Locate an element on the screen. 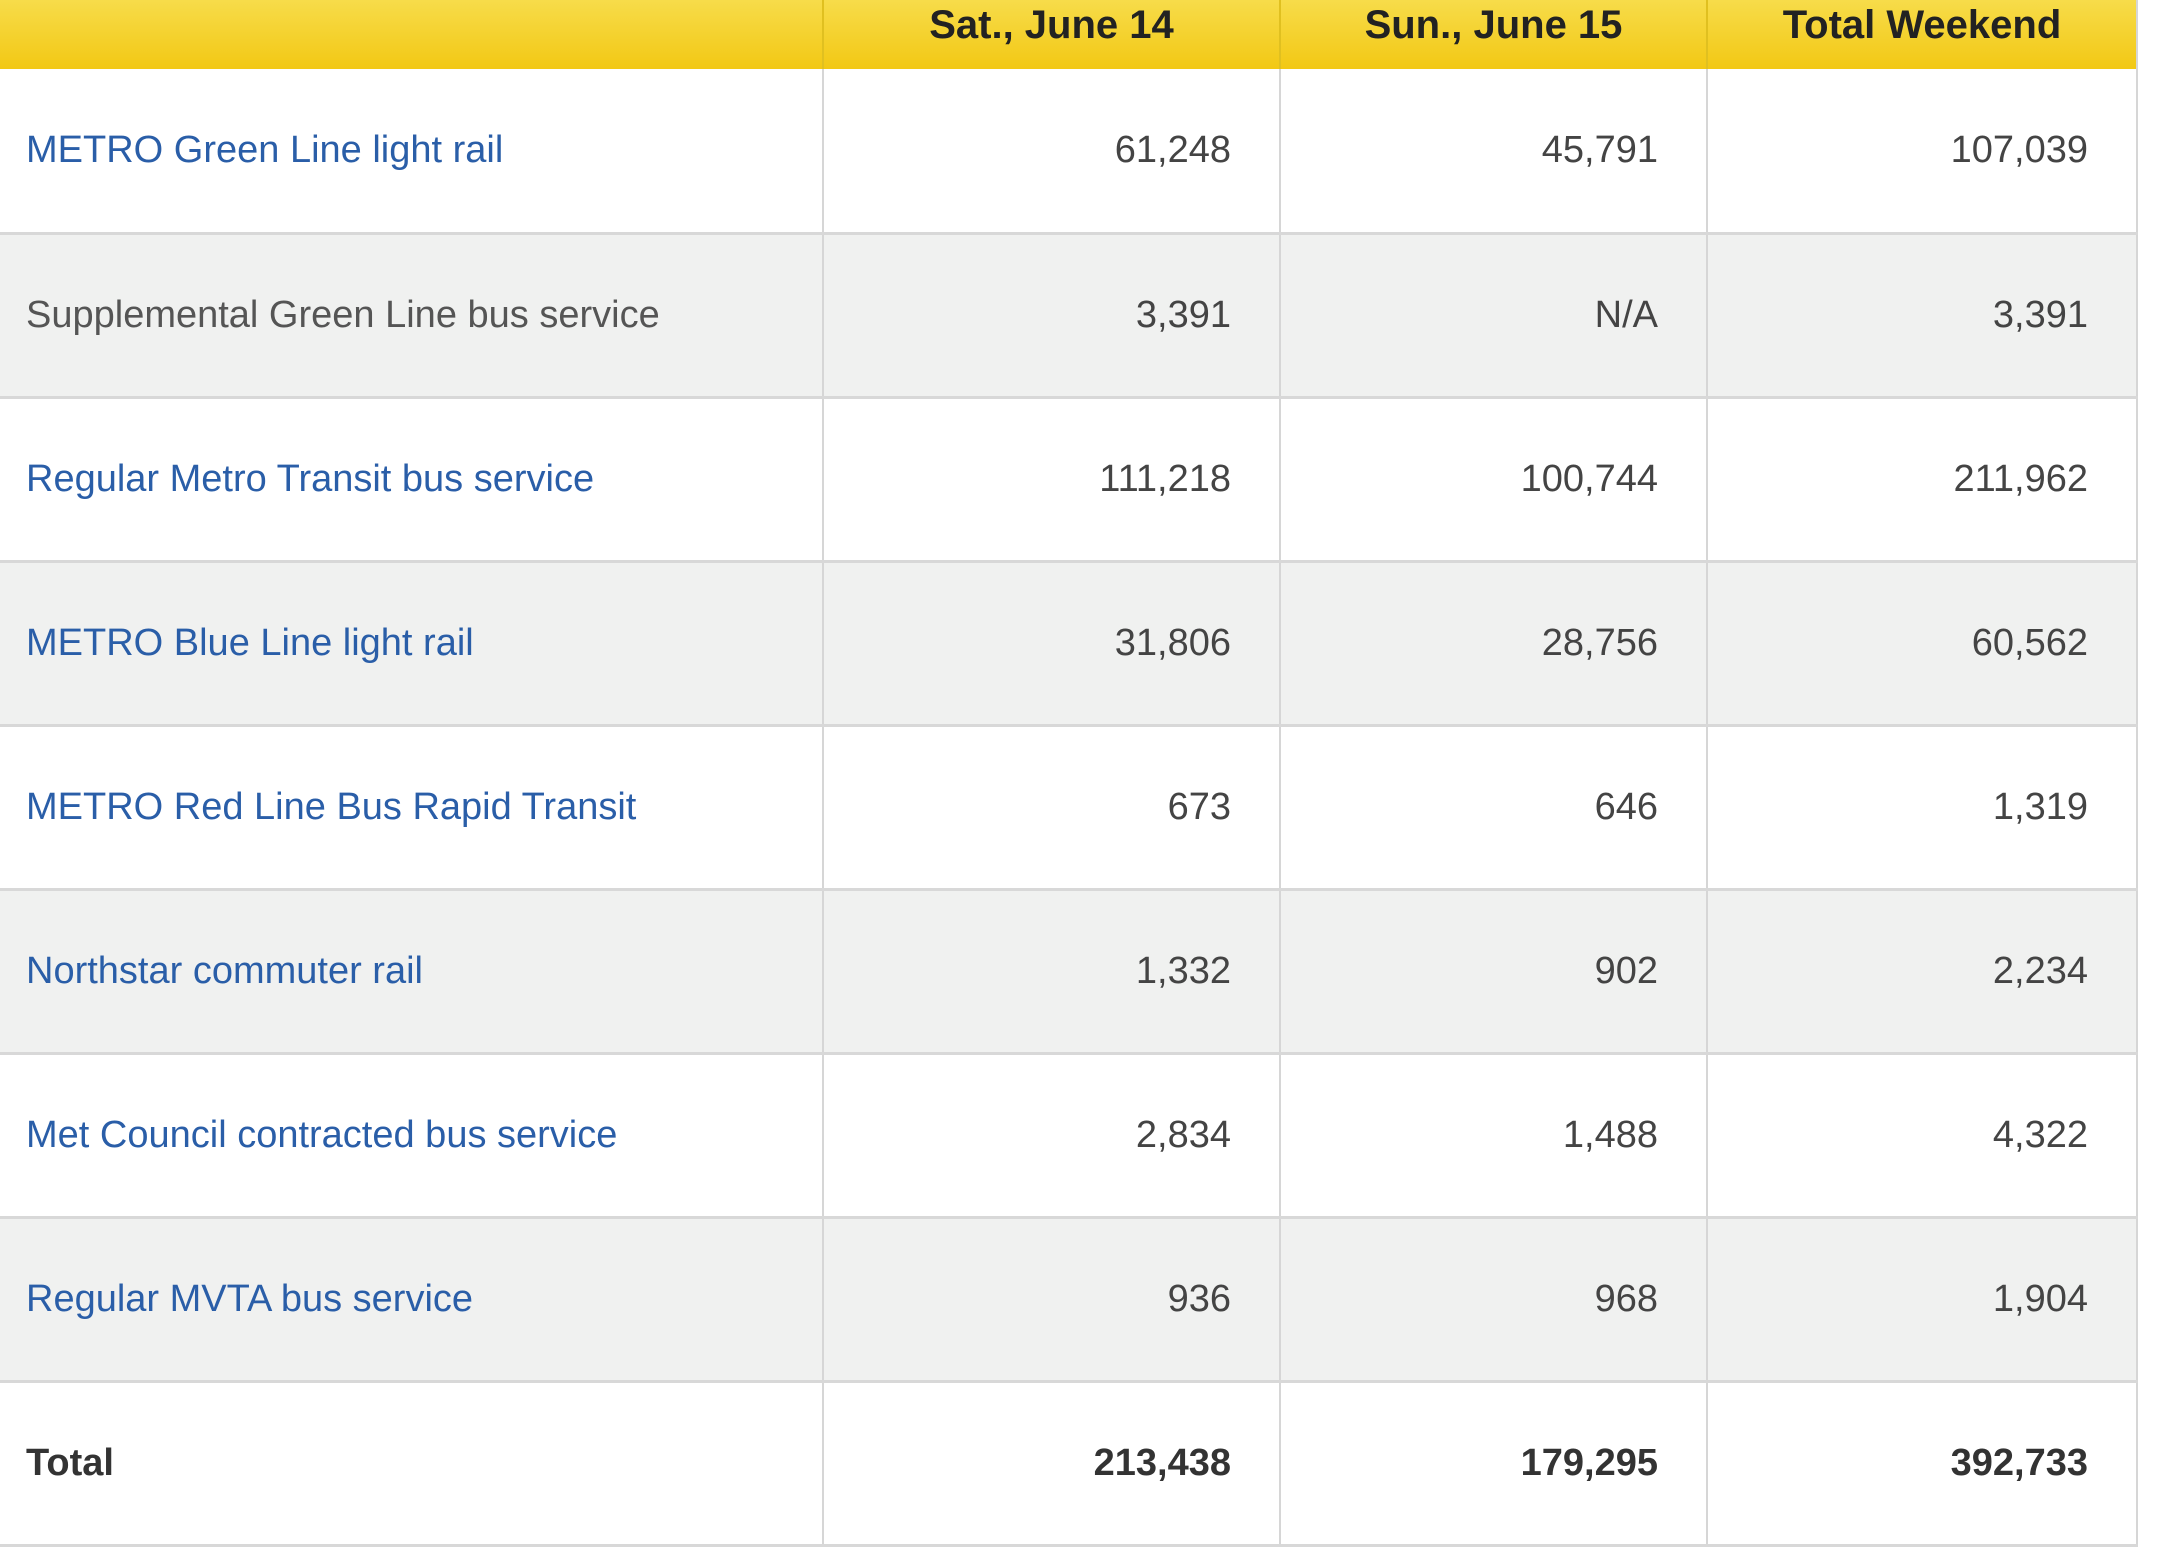 This screenshot has height=1547, width=2160. sun-value: N/A is located at coordinates (1493, 315).